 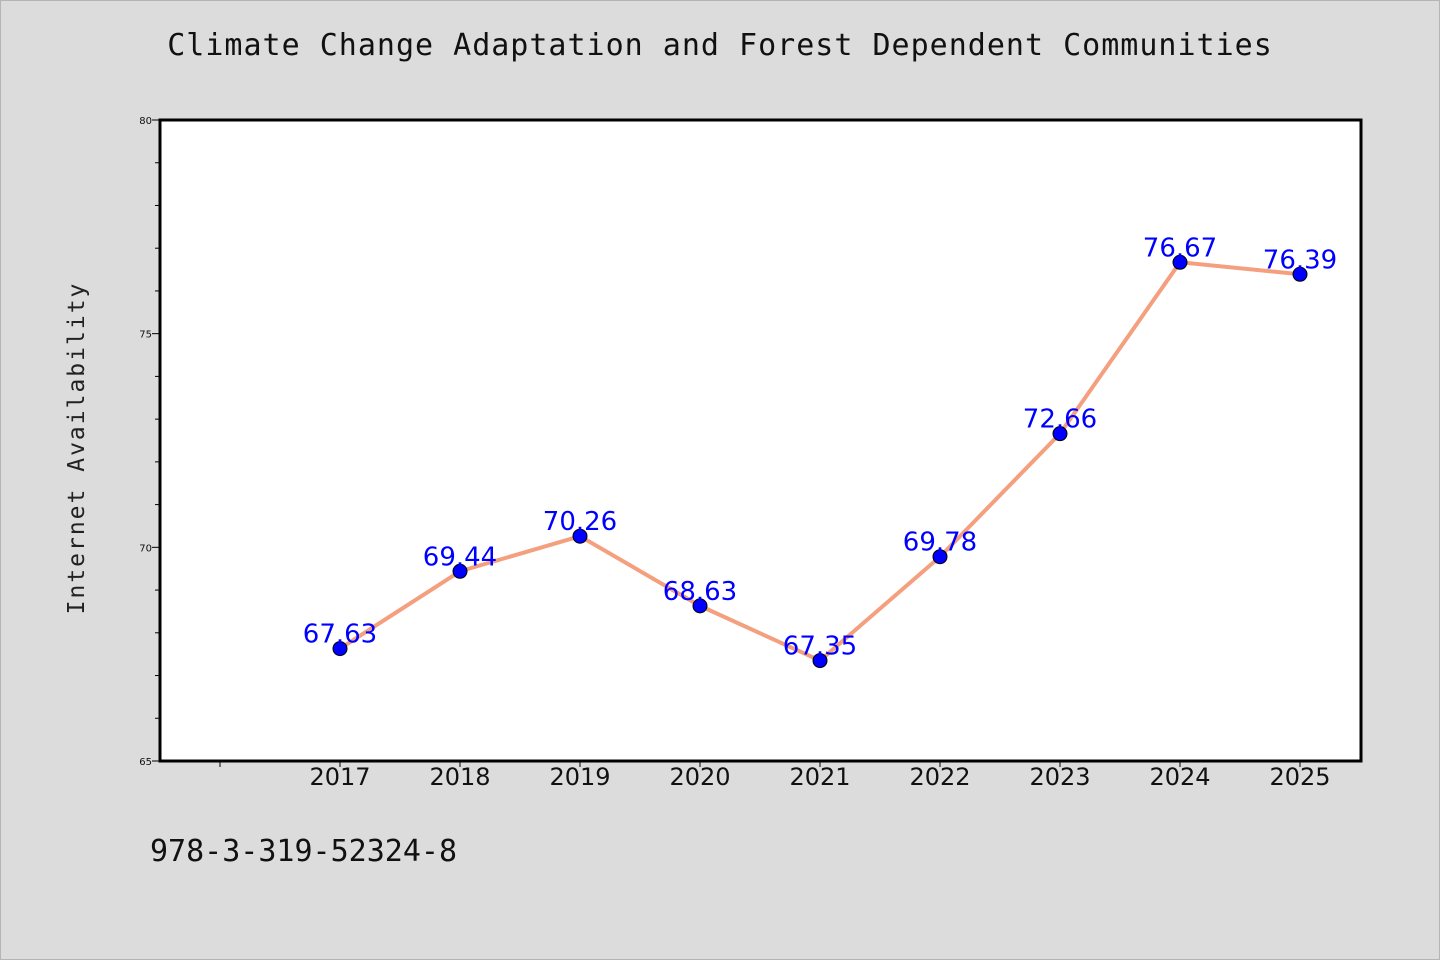 What do you see at coordinates (339, 777) in the screenshot?
I see `x-tick-label: 2017` at bounding box center [339, 777].